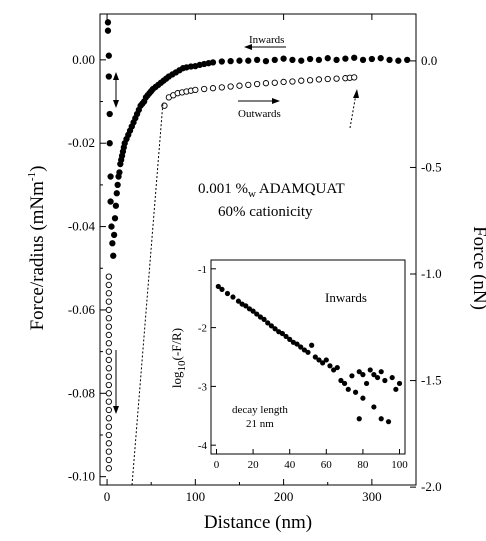  I want to click on x-tick-label: 100, so click(196, 496).